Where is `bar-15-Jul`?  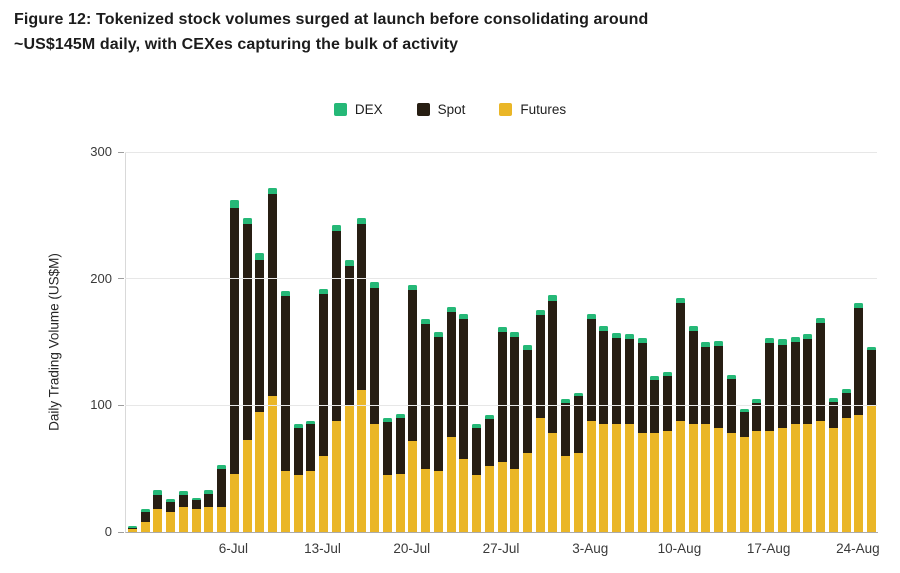 bar-15-Jul is located at coordinates (349, 395).